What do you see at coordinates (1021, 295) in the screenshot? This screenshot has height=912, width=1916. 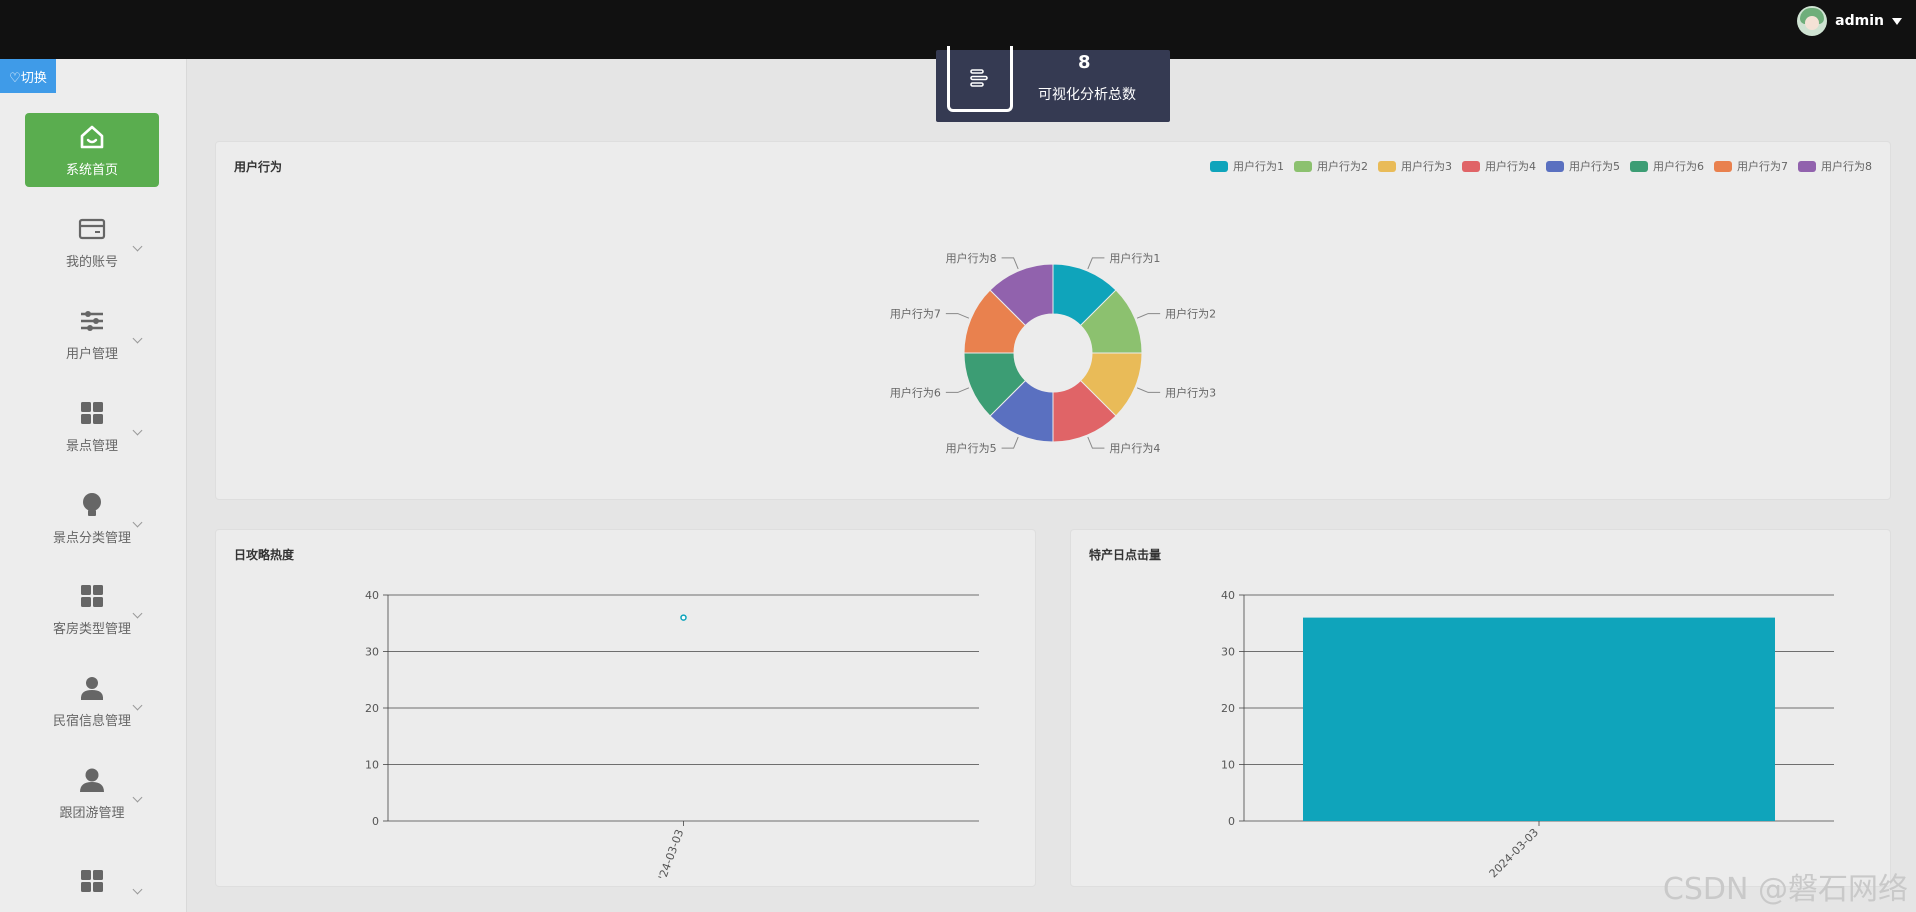 I see `pie-slice` at bounding box center [1021, 295].